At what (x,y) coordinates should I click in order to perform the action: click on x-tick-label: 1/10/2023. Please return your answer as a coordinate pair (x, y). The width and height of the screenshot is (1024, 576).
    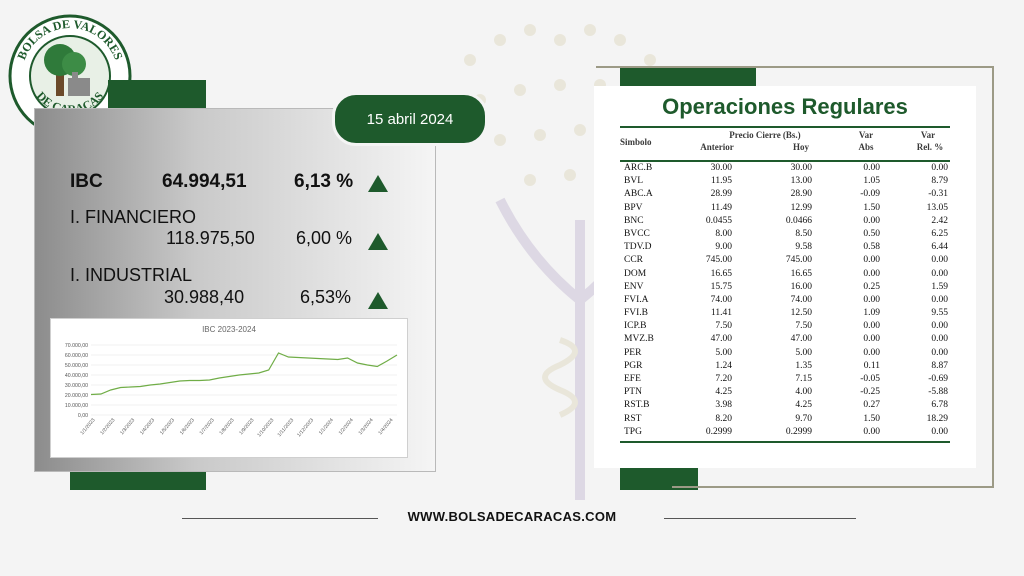
    Looking at the image, I should click on (265, 427).